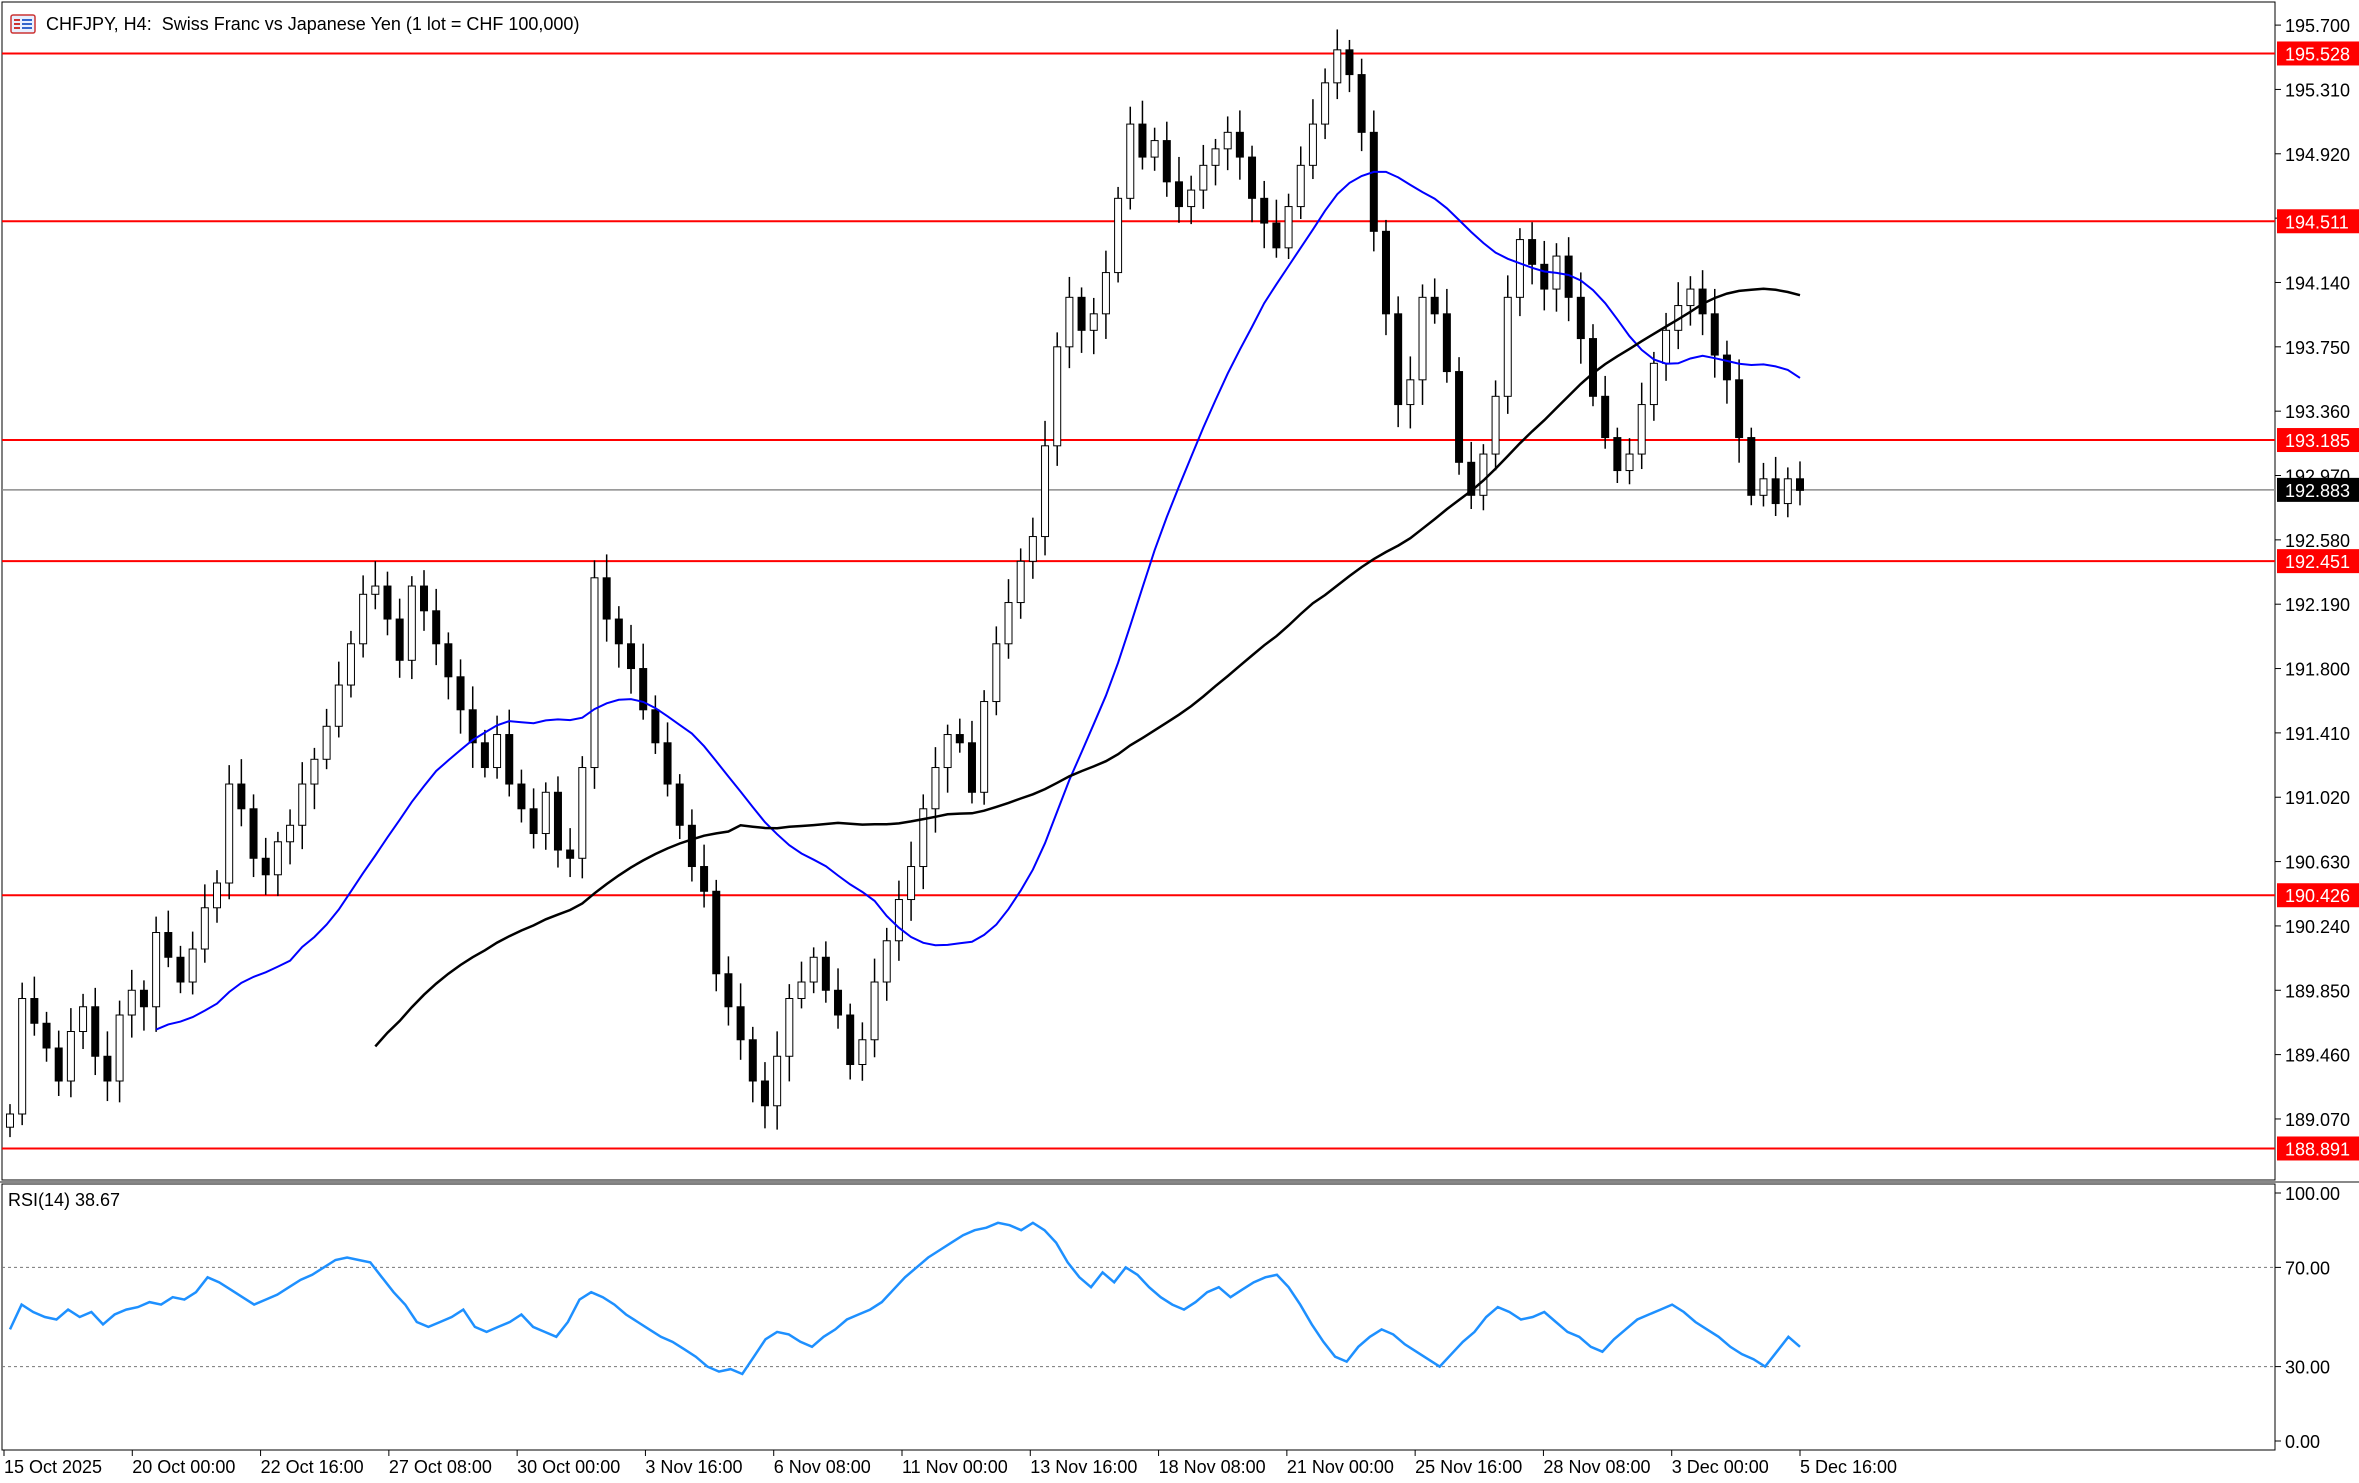  I want to click on level-price-box, so click(2318, 221).